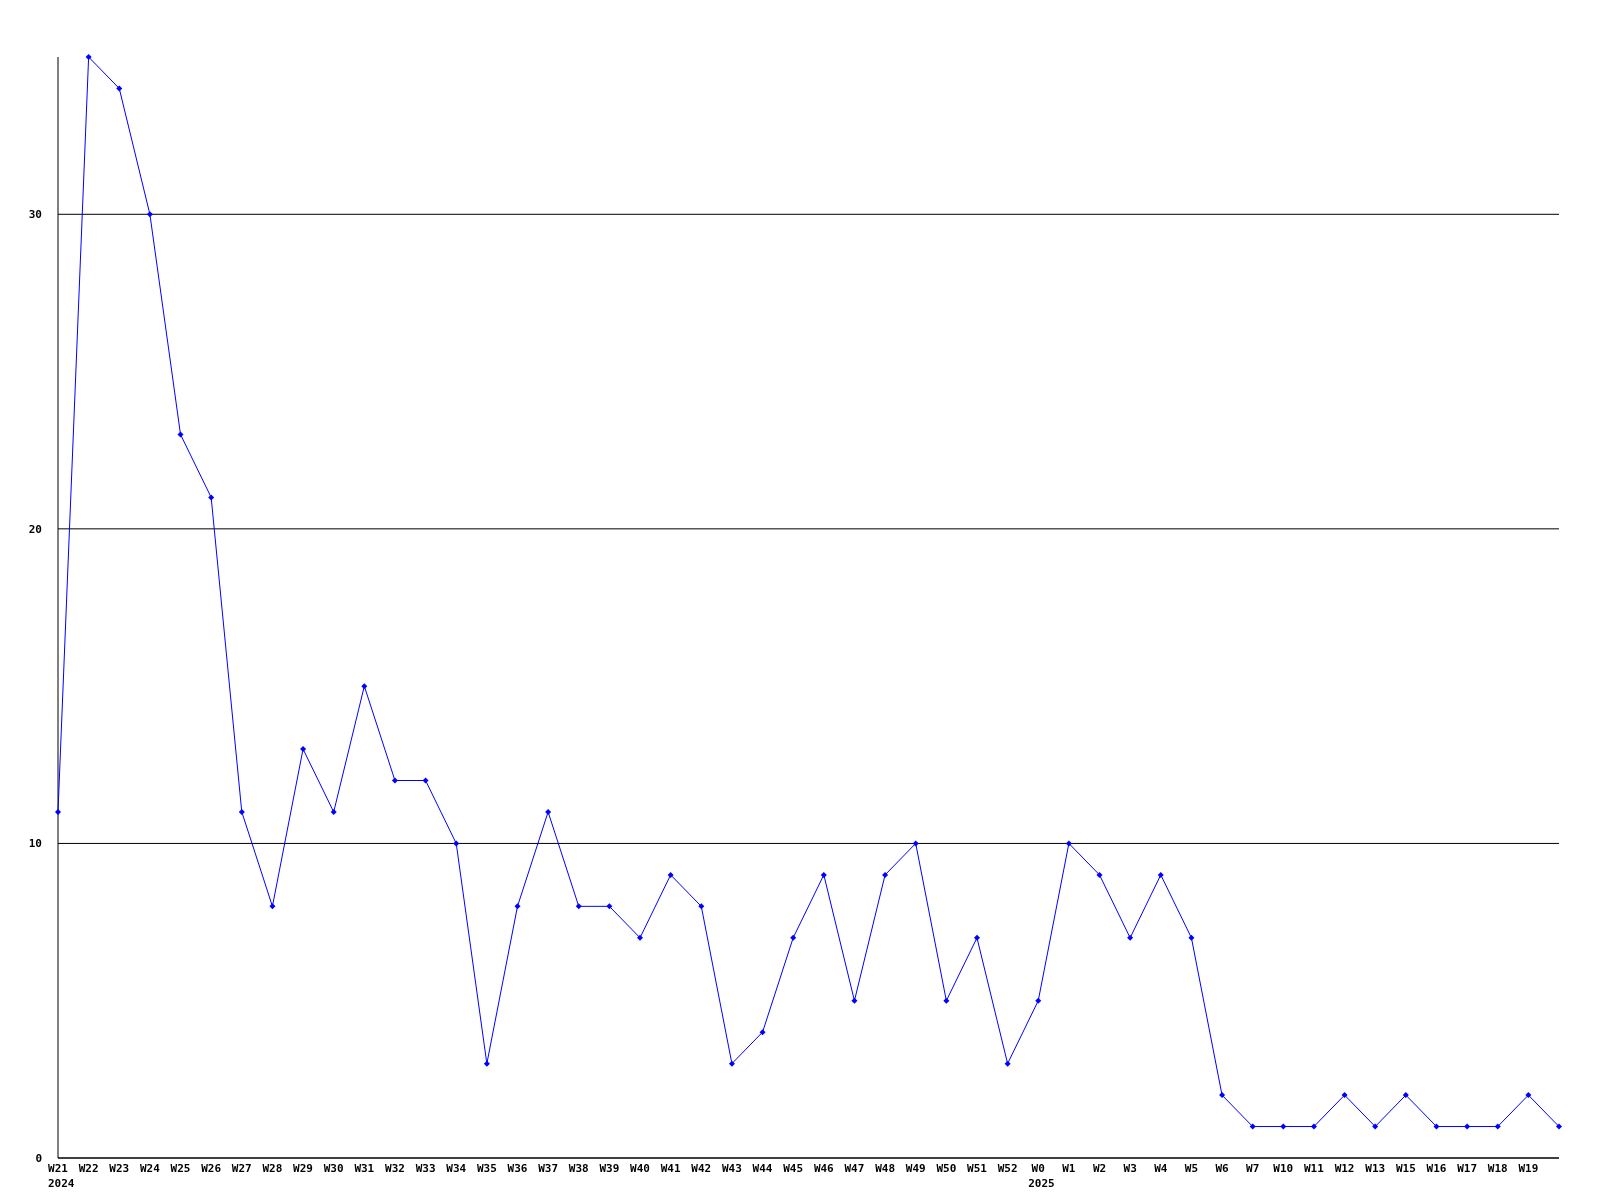  I want to click on x-tick-label: W36, so click(517, 1168).